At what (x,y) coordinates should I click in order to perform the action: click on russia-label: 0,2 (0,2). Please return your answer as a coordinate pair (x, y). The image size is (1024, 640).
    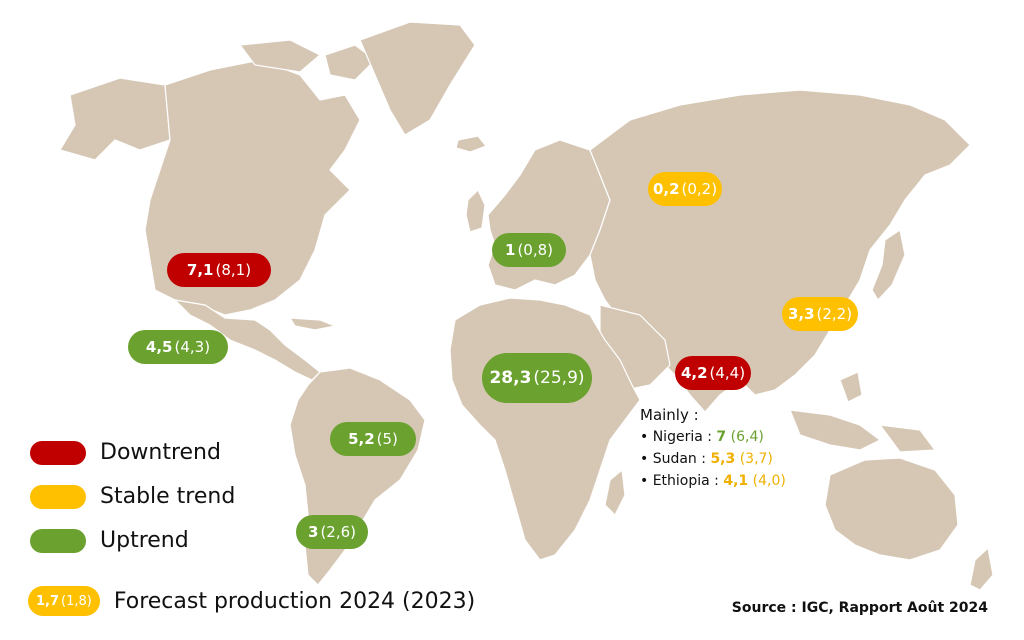
    Looking at the image, I should click on (685, 189).